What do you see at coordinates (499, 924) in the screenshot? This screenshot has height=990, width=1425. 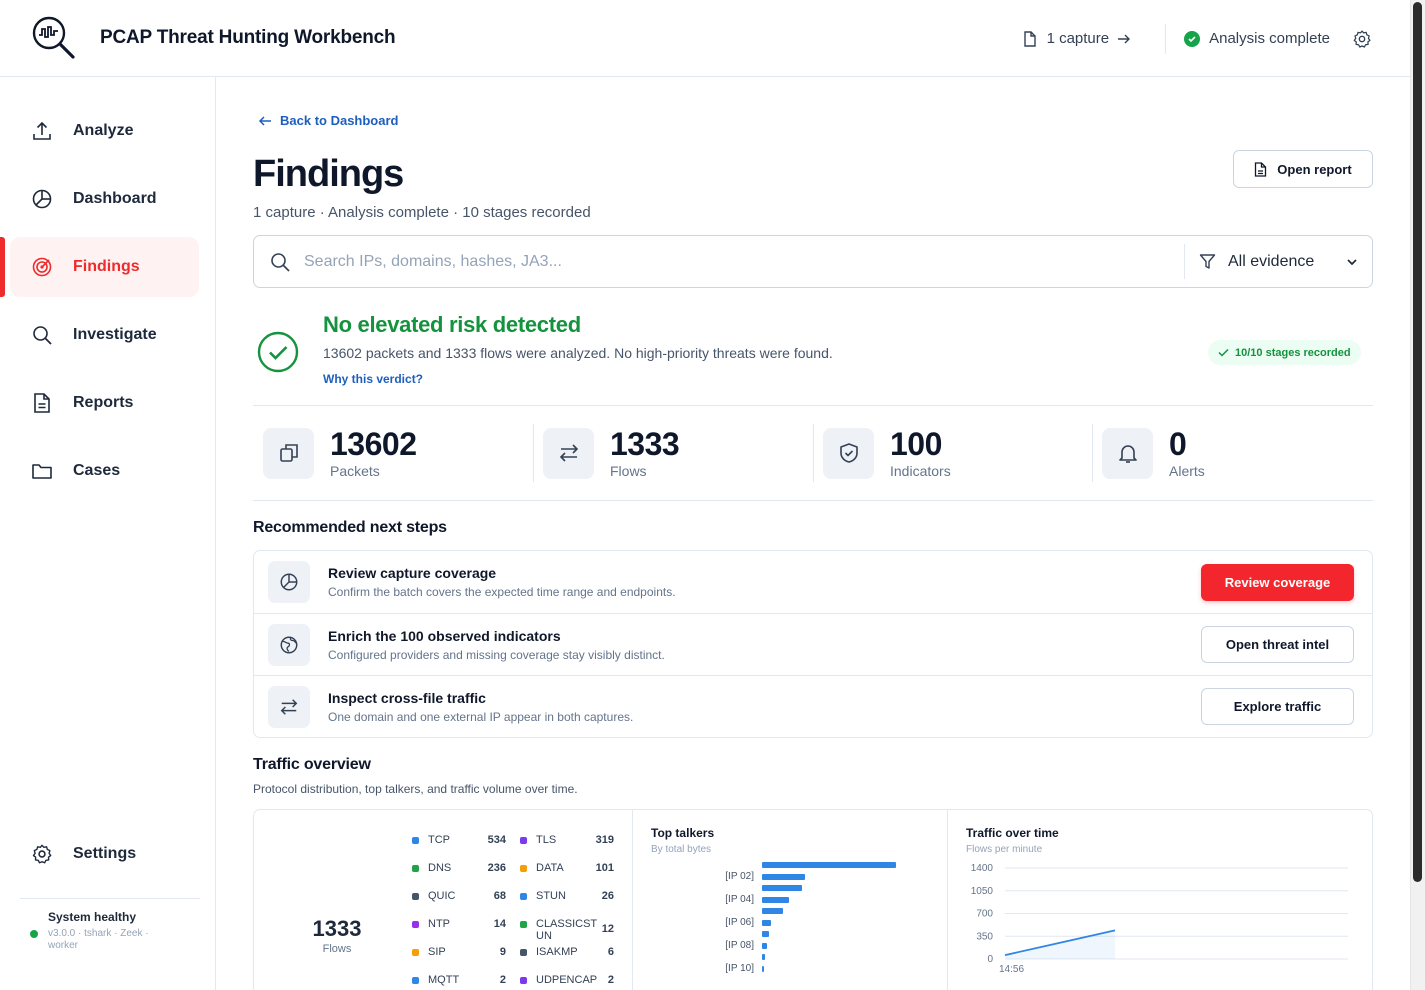 I see `protocol-count: 14` at bounding box center [499, 924].